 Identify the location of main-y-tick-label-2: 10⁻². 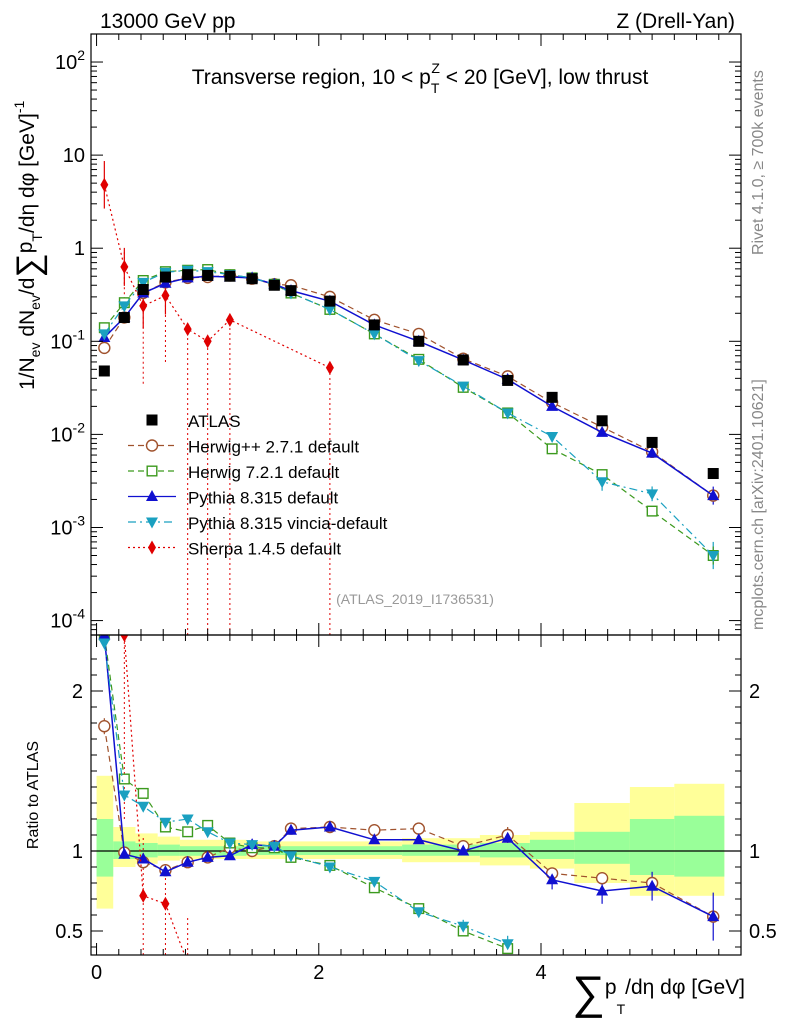
(67, 432).